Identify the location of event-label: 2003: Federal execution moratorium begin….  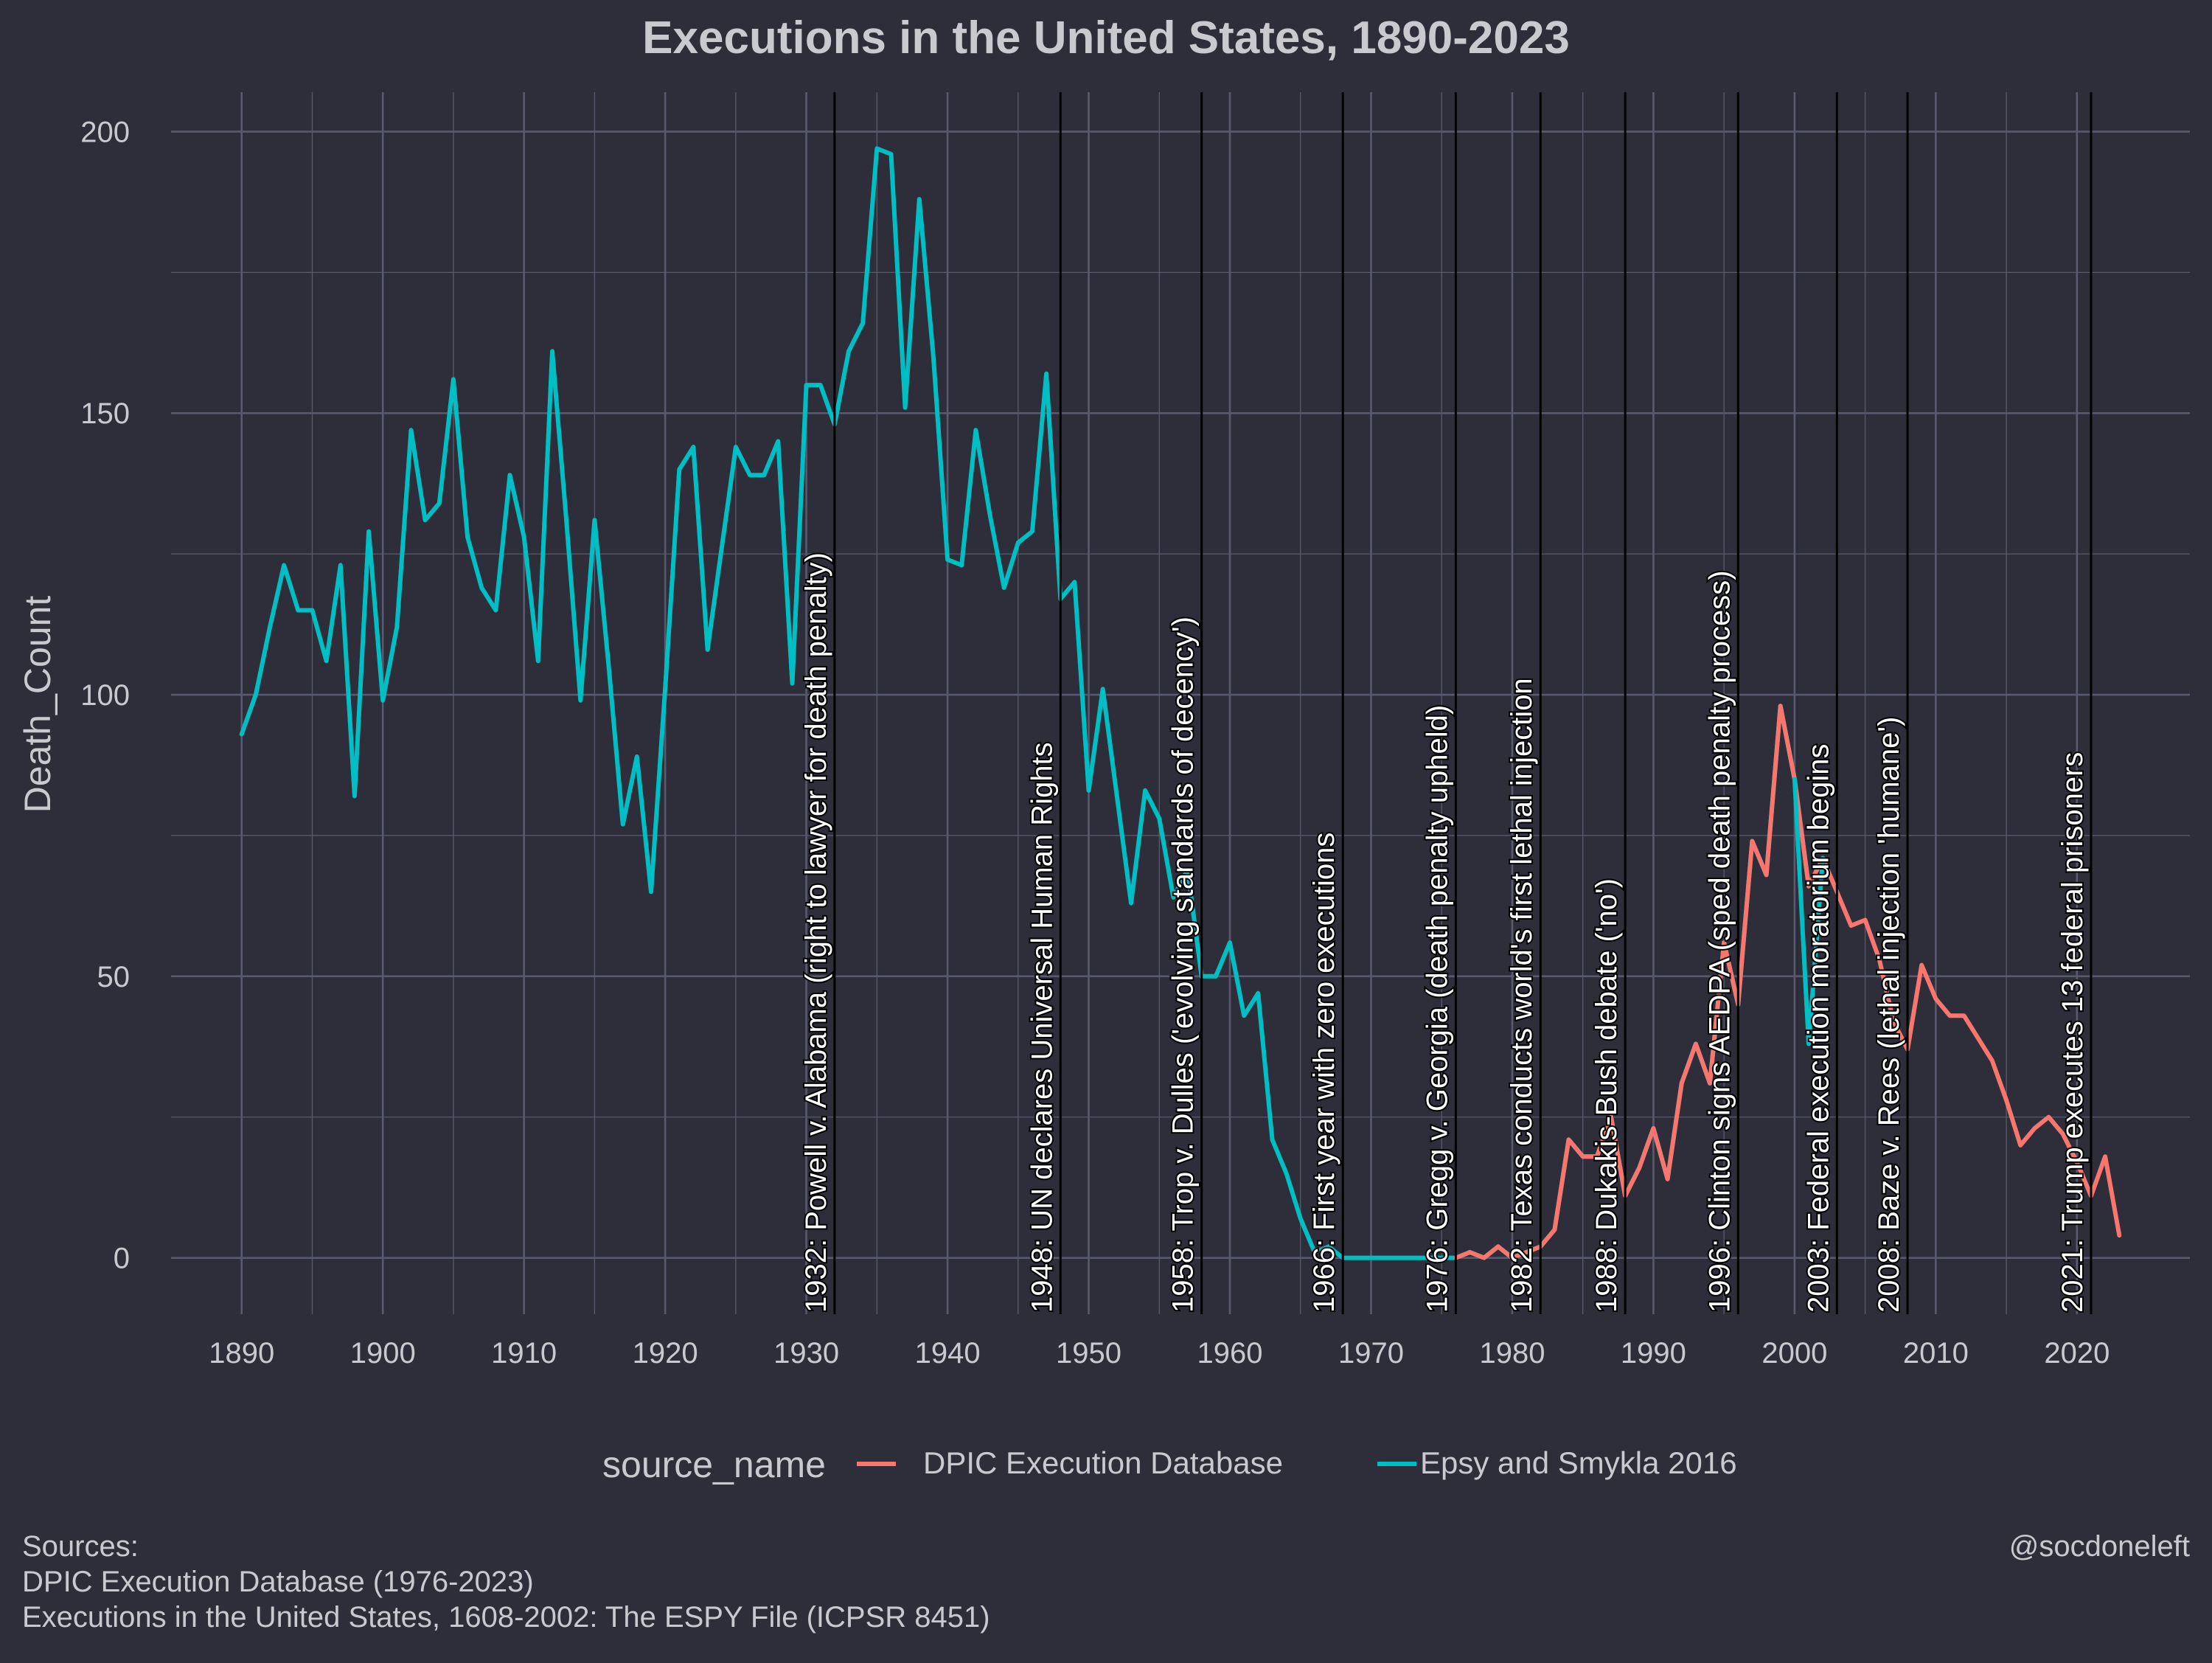
(1818, 1028).